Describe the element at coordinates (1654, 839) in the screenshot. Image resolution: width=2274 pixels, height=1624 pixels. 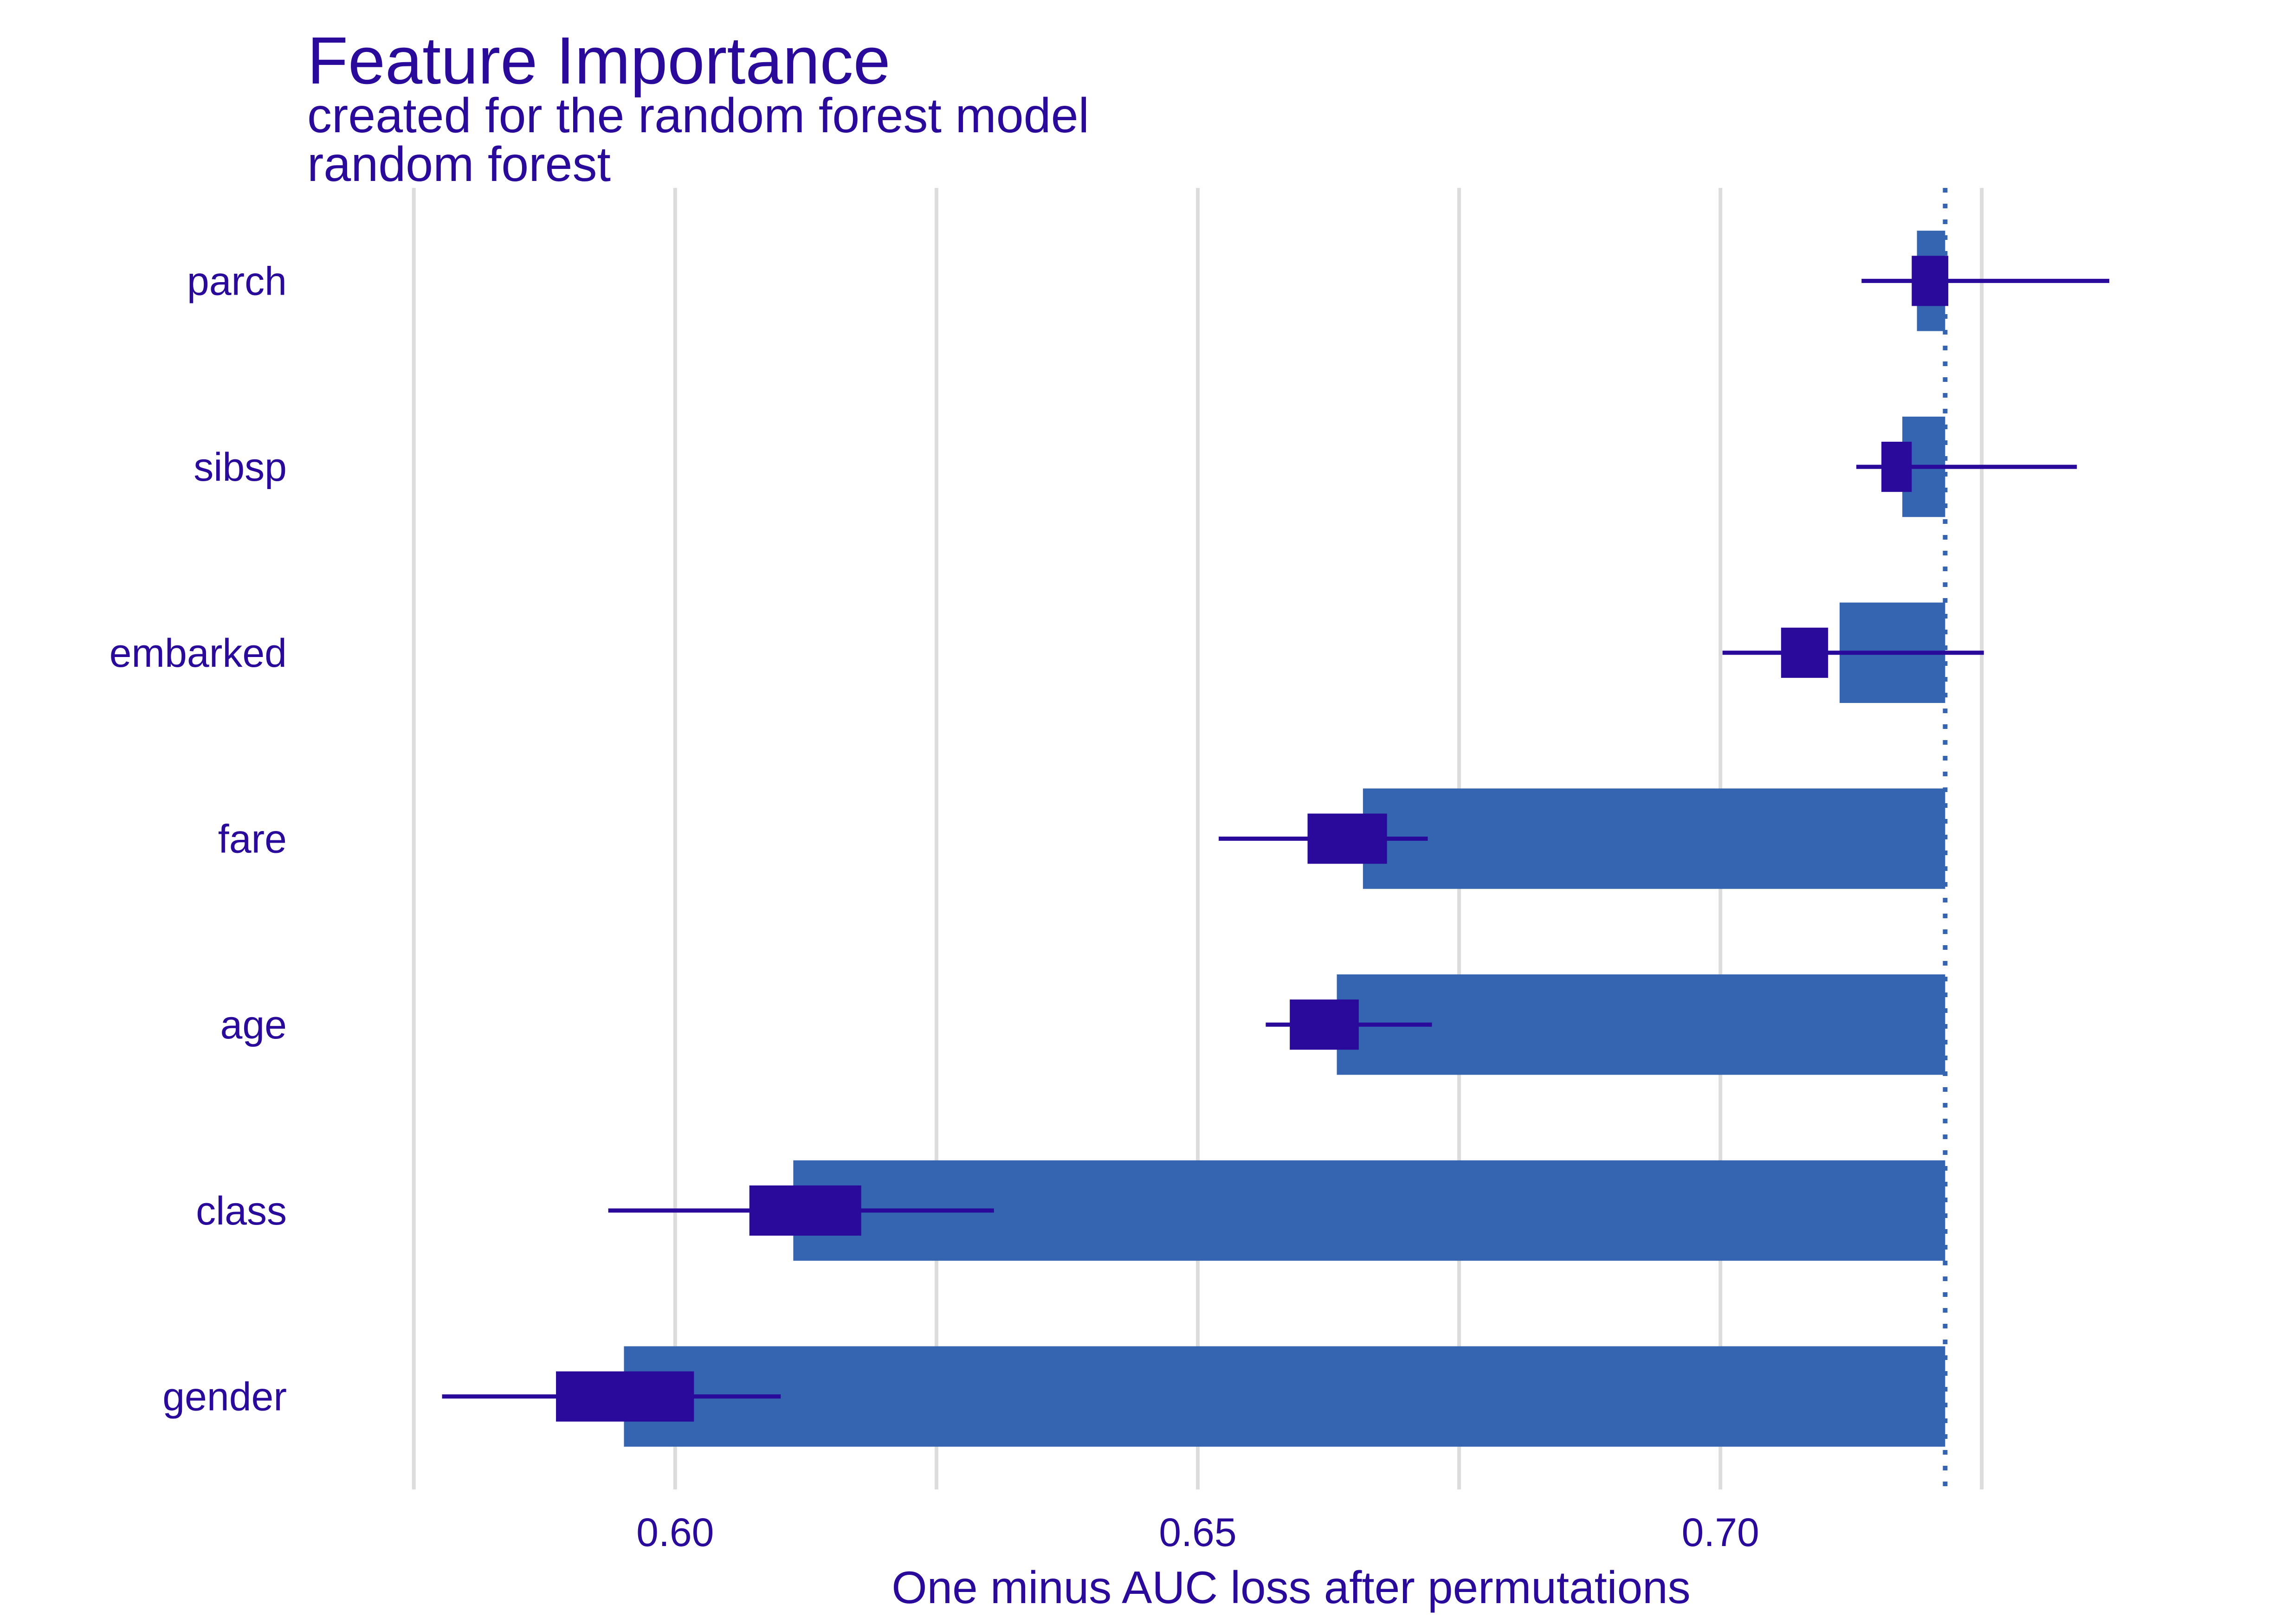
I see `bar-fare` at that location.